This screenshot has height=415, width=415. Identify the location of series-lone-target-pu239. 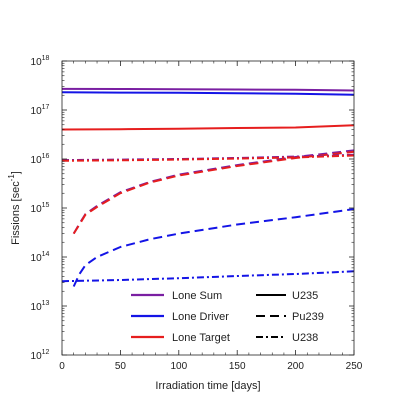
(213, 192).